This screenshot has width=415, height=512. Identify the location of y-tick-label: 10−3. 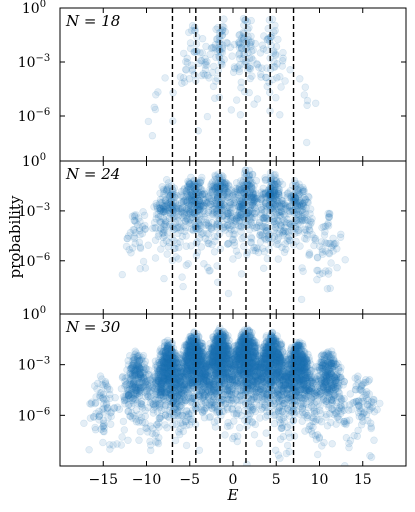
(34, 62).